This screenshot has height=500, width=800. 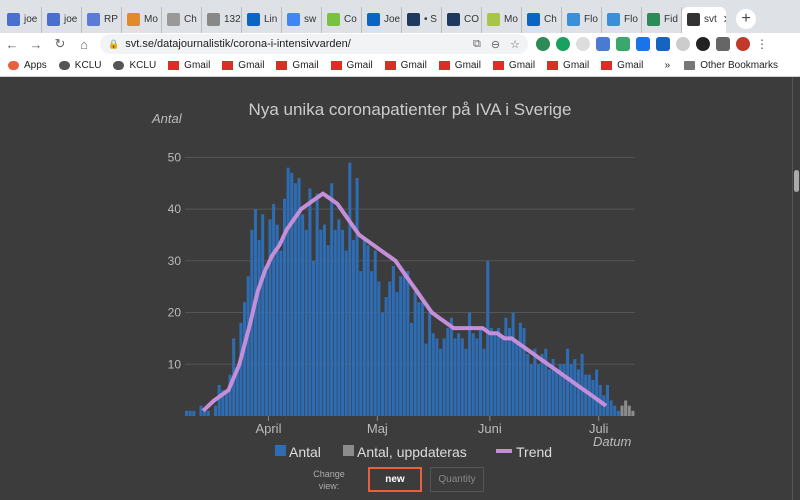 What do you see at coordinates (27, 65) in the screenshot?
I see `bookmark-item: Apps` at bounding box center [27, 65].